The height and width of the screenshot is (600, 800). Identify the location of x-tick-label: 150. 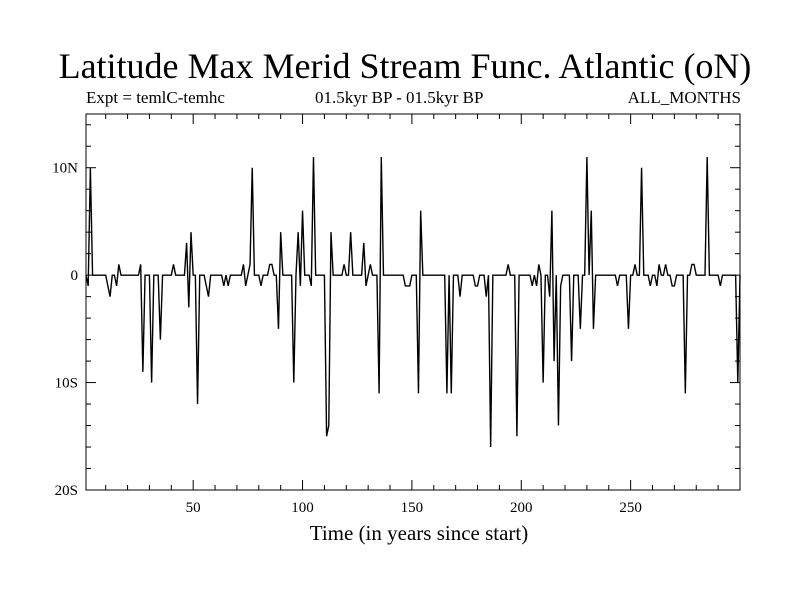
(412, 508).